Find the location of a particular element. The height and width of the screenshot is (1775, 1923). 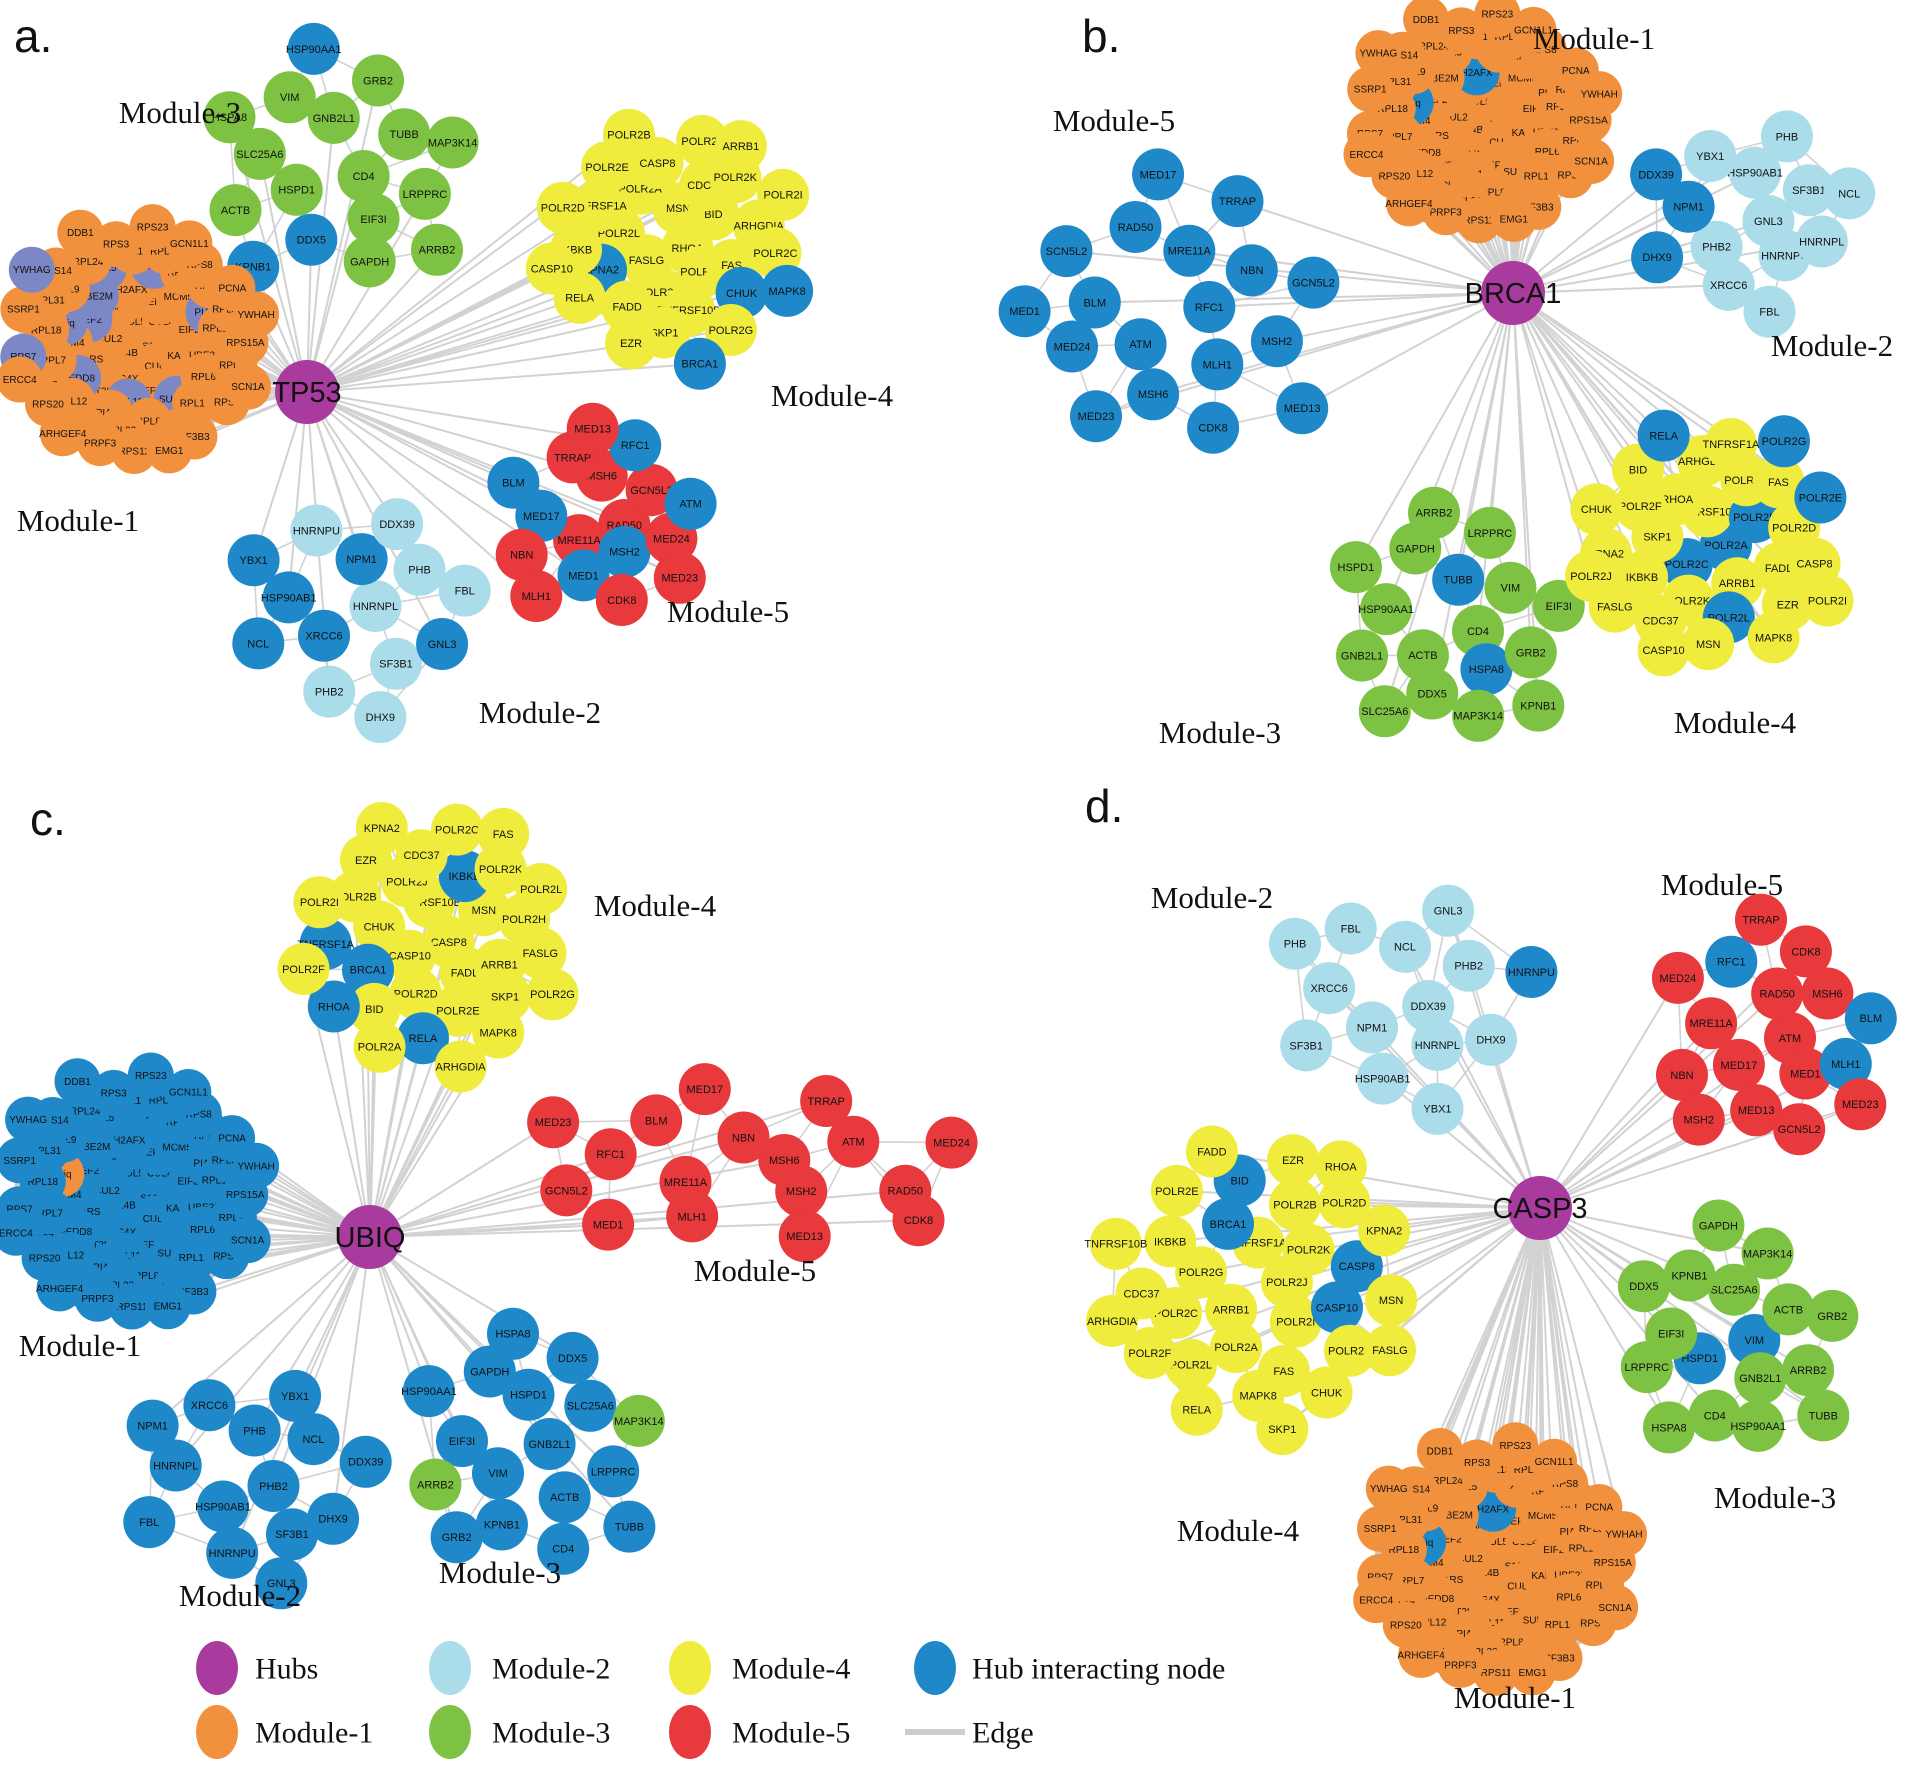

node-label: RPL29 is located at coordinates (165, 252).